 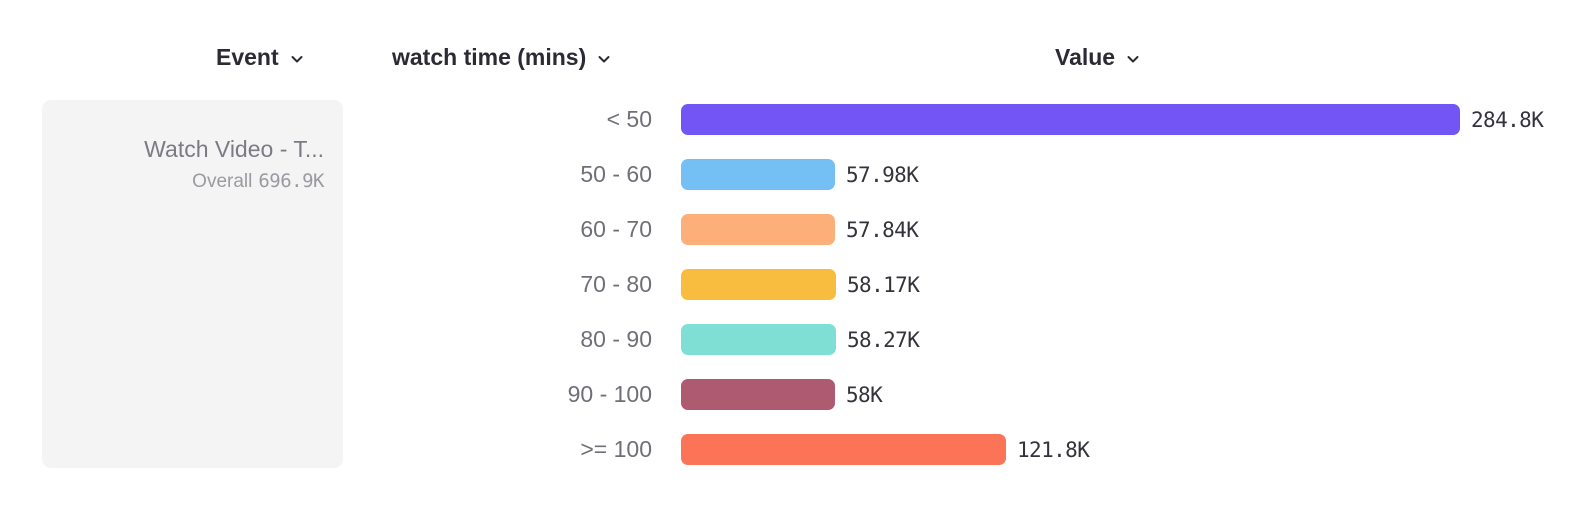 I want to click on chart-row: < 50 284.8K, so click(x=796, y=127).